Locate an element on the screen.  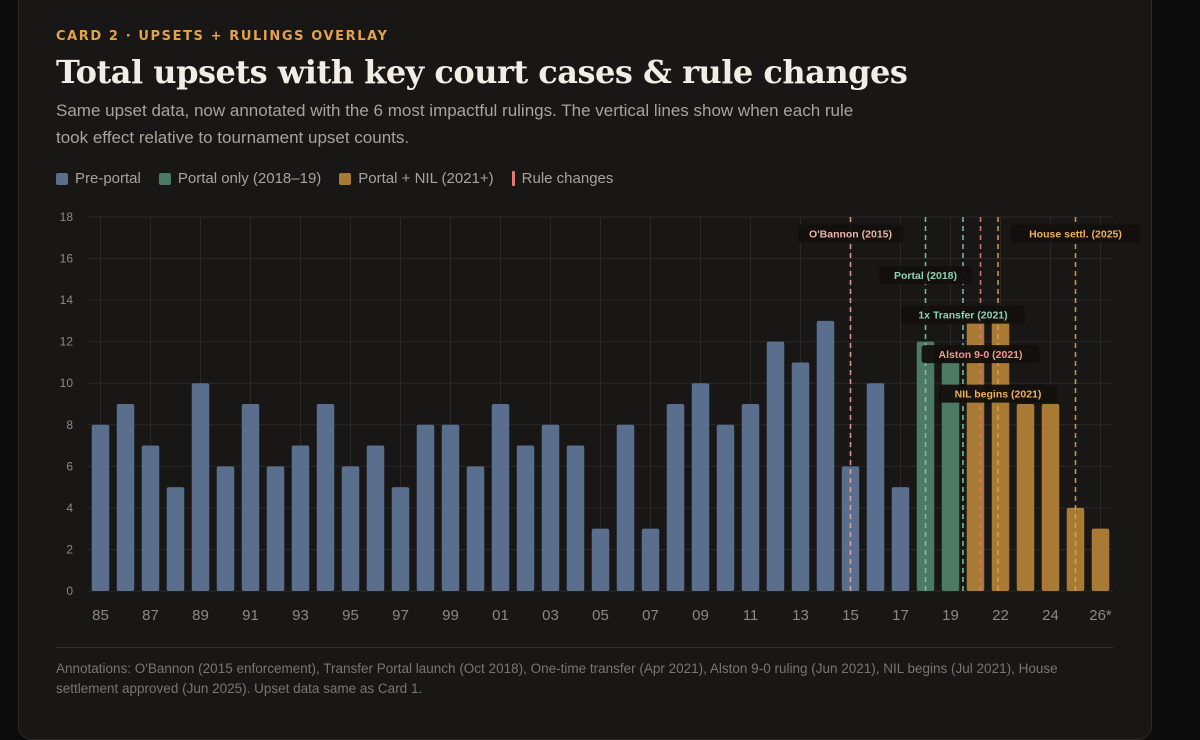
x-tick-label: 97 is located at coordinates (400, 615).